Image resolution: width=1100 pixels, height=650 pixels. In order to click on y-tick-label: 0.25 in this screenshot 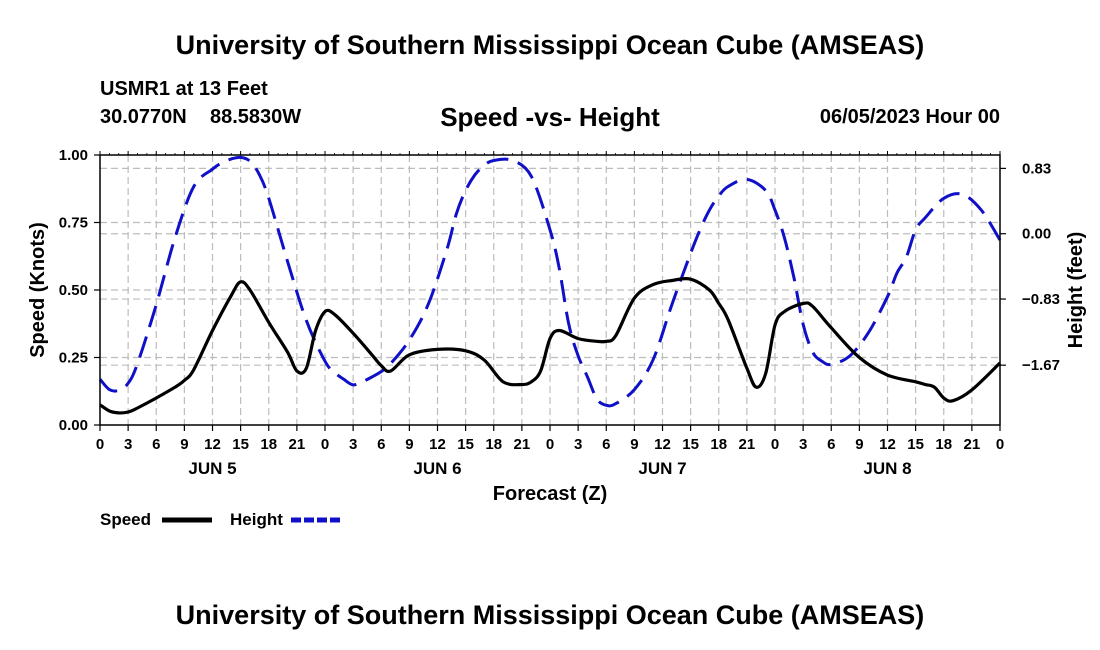, I will do `click(73, 358)`.